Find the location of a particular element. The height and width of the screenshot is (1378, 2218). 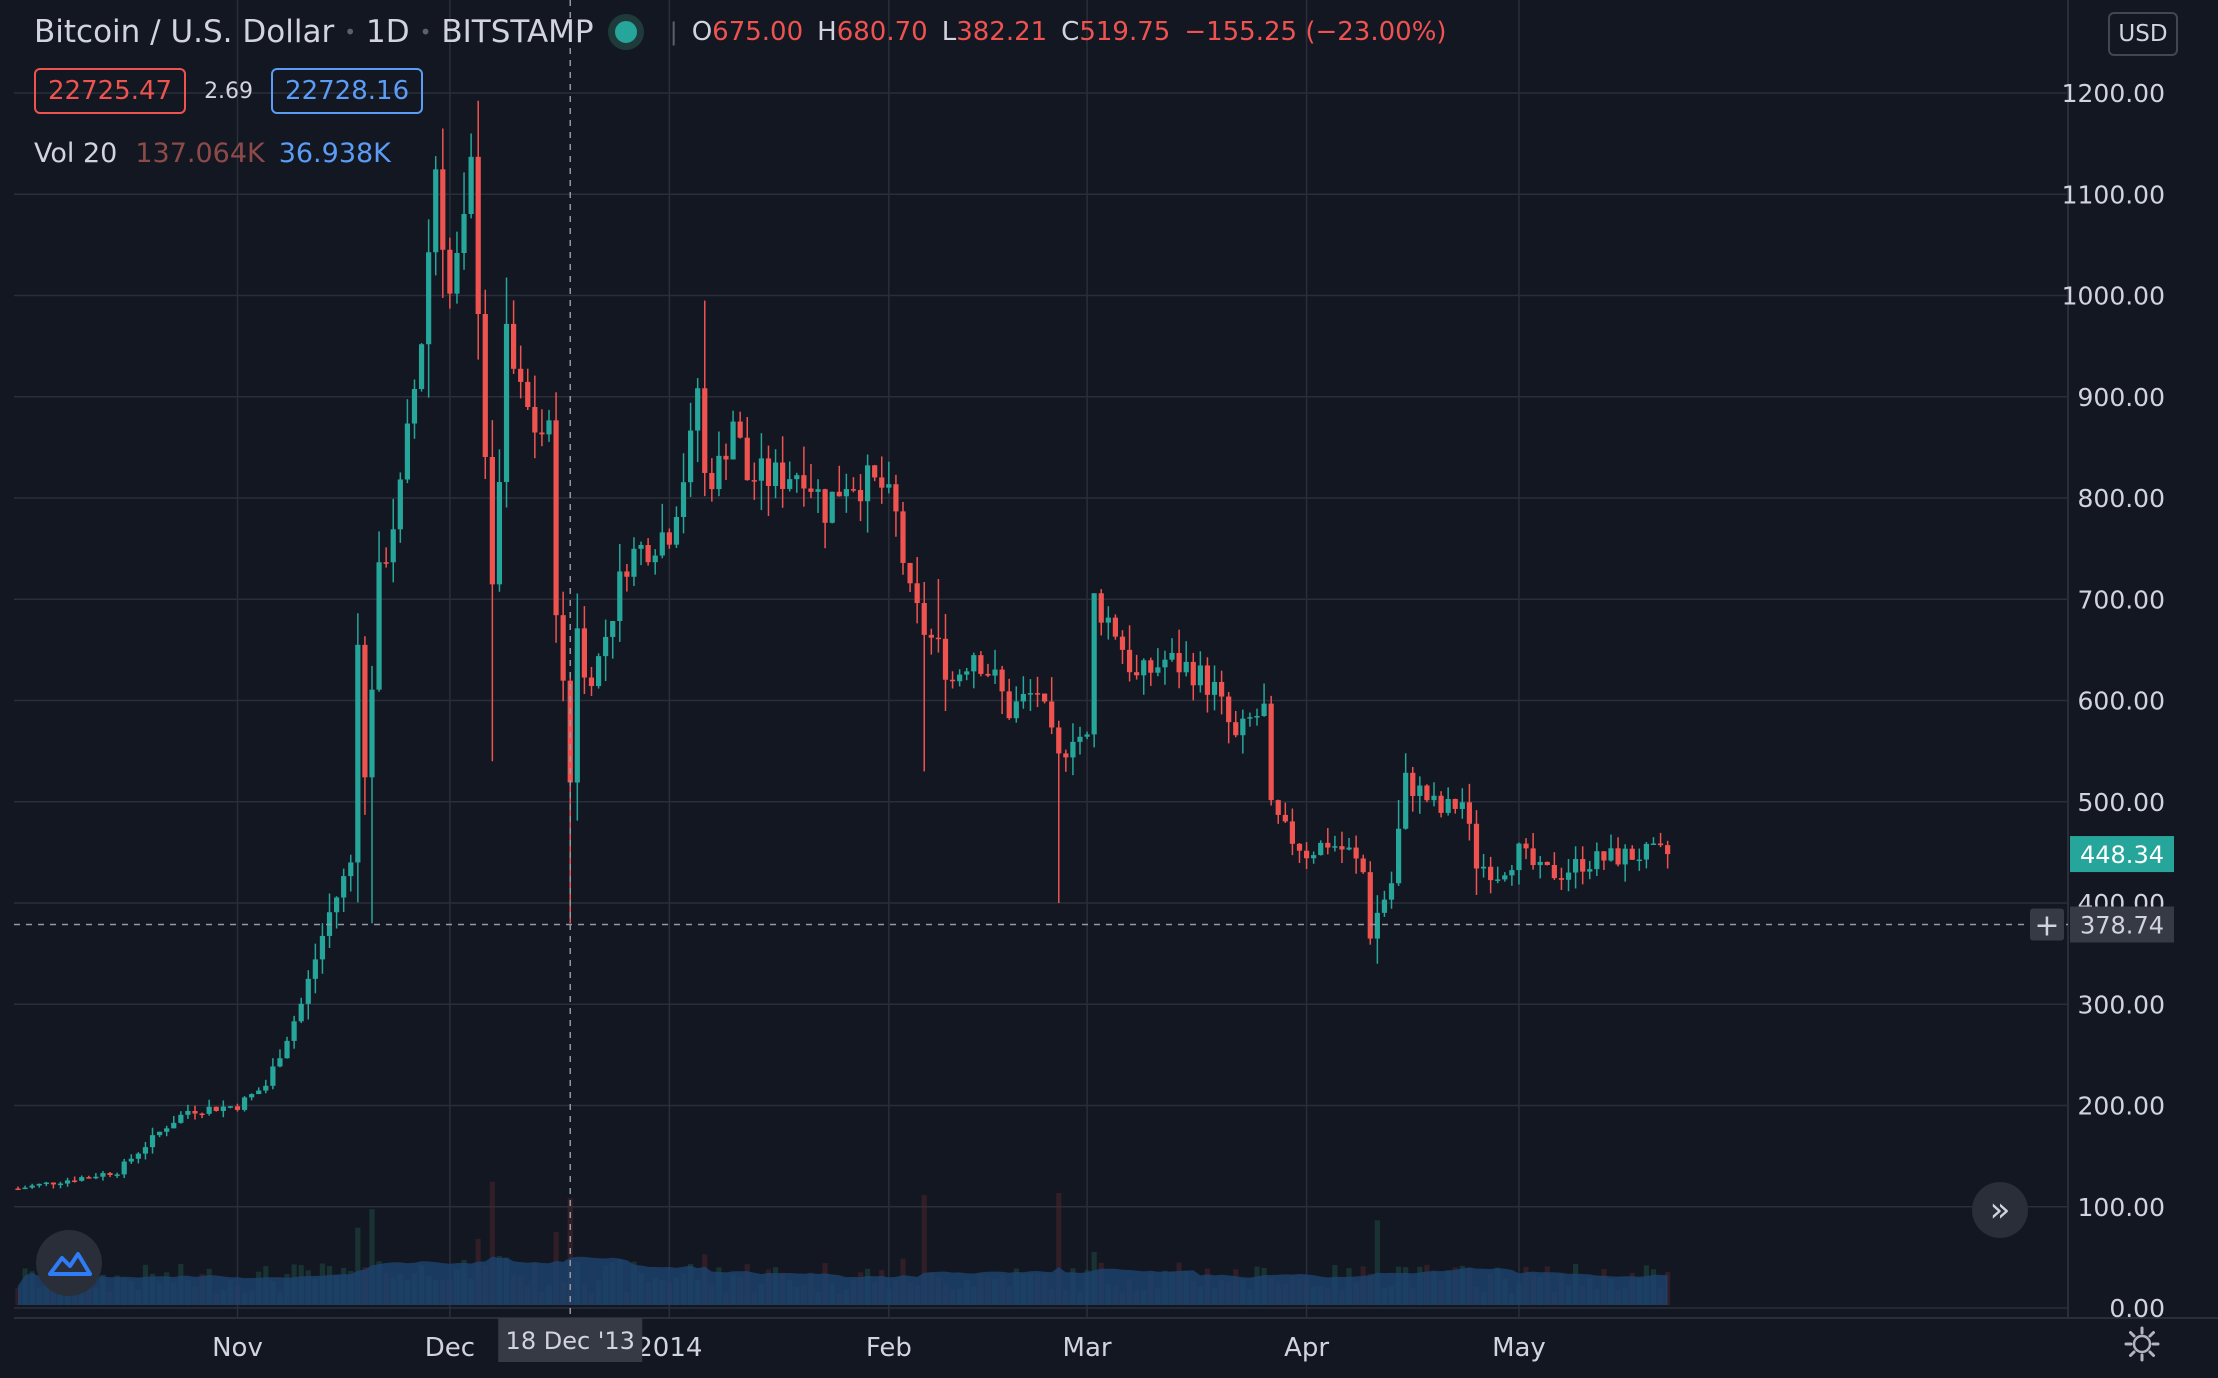

price-tick-label: 700.00 is located at coordinates (2121, 599).